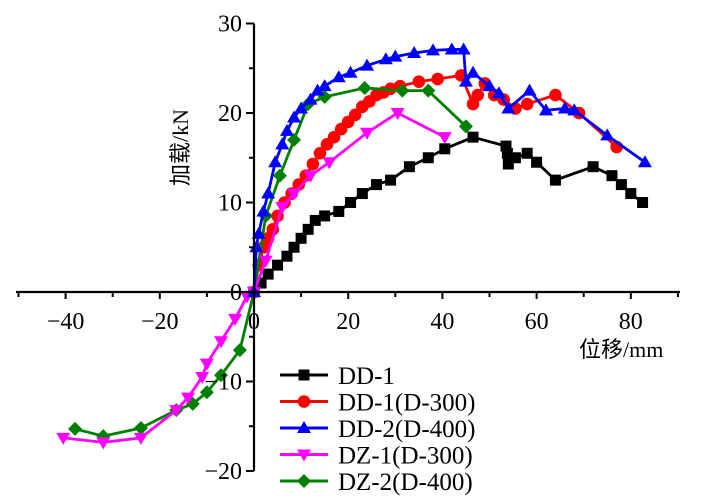 The width and height of the screenshot is (713, 503). I want to click on legend-label: DZ-1(D-300), so click(405, 456).